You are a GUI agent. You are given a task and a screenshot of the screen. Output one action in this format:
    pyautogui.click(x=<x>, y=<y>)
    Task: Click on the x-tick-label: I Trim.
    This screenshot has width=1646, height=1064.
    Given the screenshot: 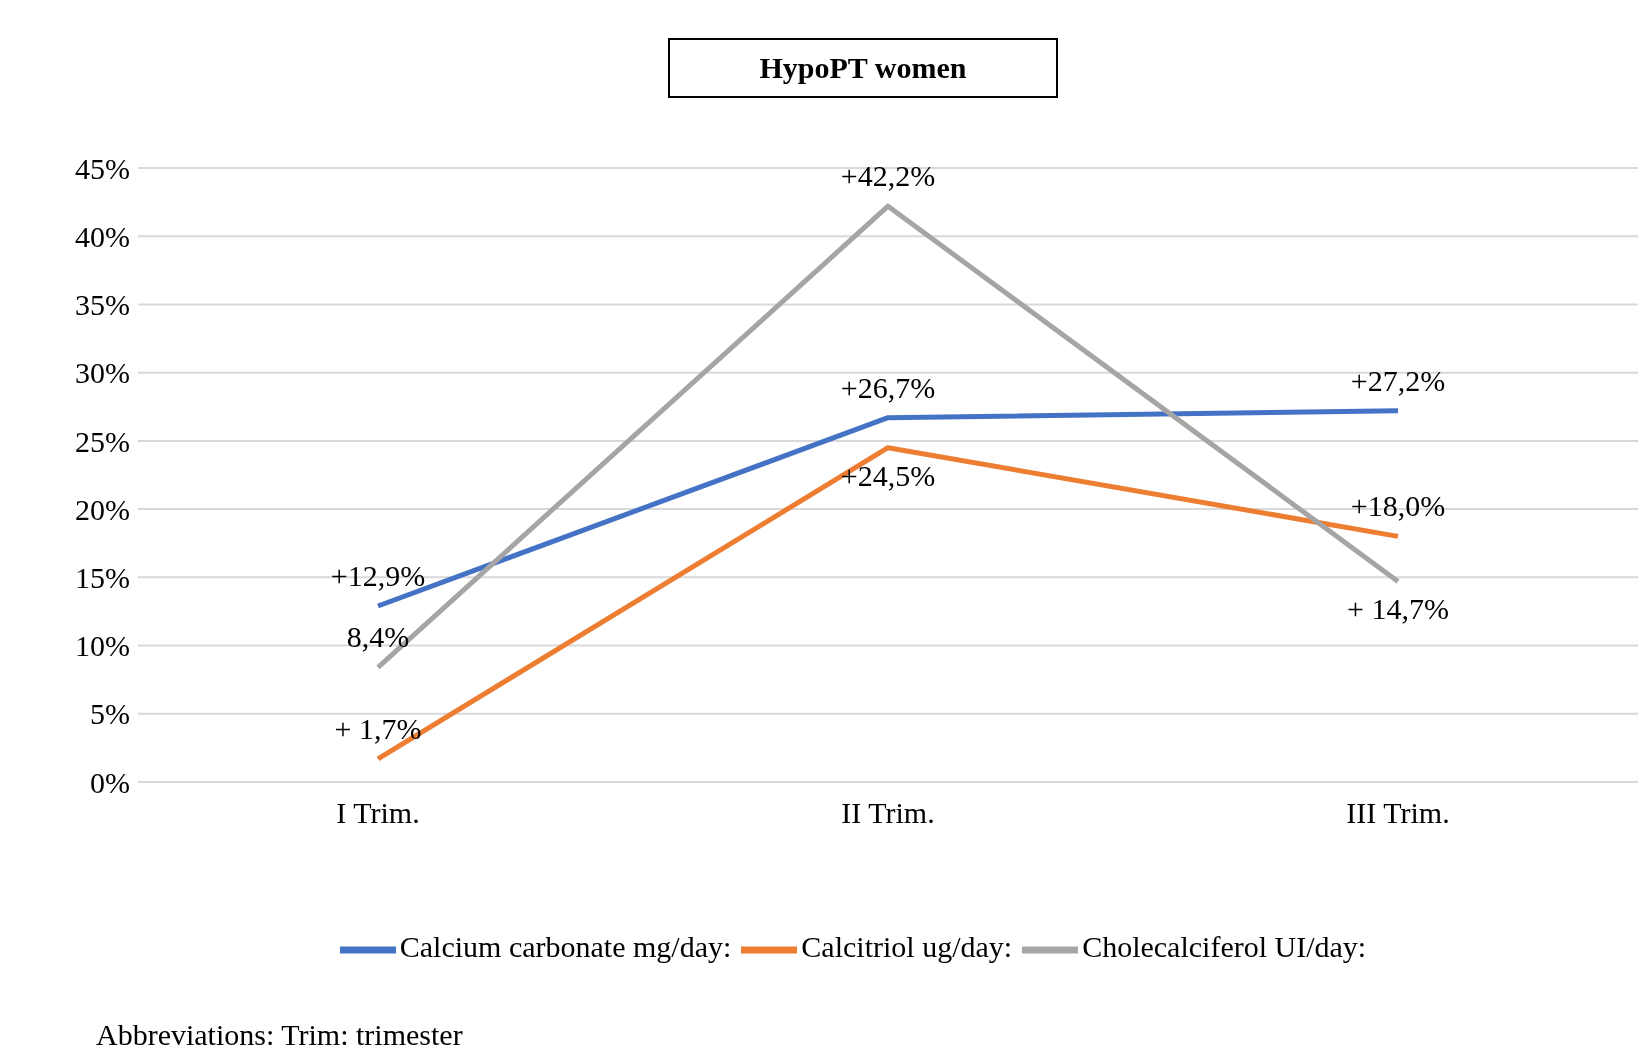 What is the action you would take?
    pyautogui.click(x=378, y=813)
    